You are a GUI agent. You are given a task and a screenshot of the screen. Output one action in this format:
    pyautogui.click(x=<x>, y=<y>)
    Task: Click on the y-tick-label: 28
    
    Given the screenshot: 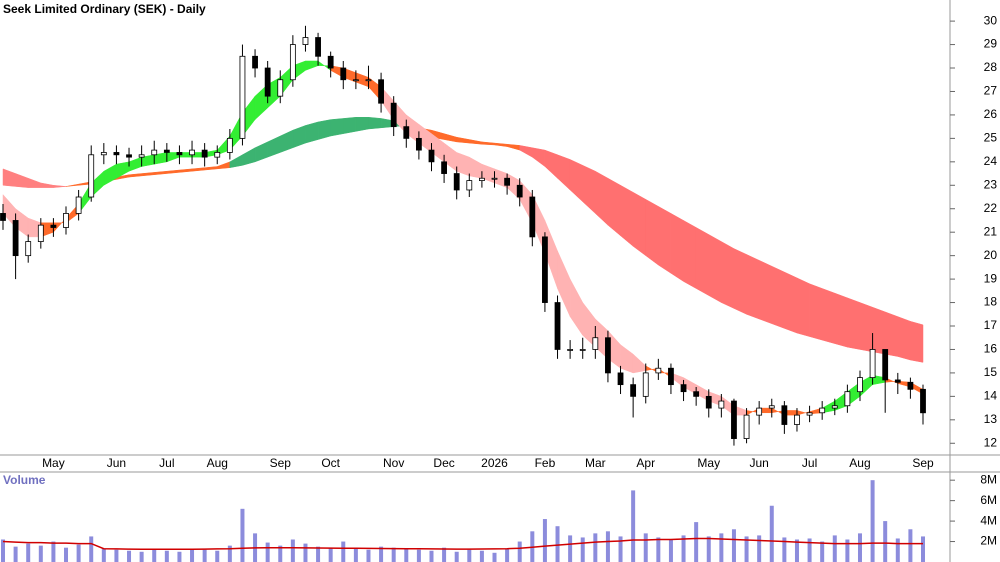 What is the action you would take?
    pyautogui.click(x=991, y=67)
    